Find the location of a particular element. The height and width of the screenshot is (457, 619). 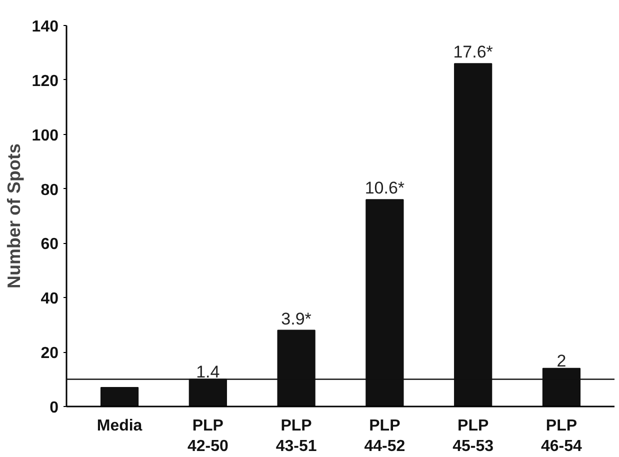

annotation: 10.6* is located at coordinates (384, 188).